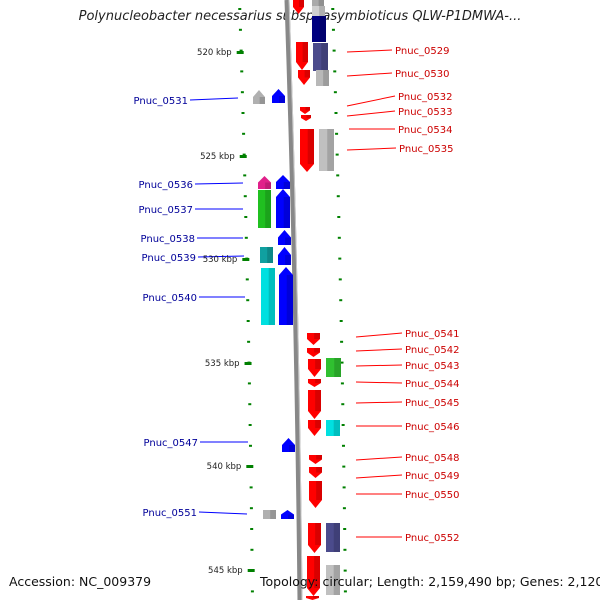  Describe the element at coordinates (425, 130) in the screenshot. I see `forward-gene-label: Pnuc_0534` at that location.